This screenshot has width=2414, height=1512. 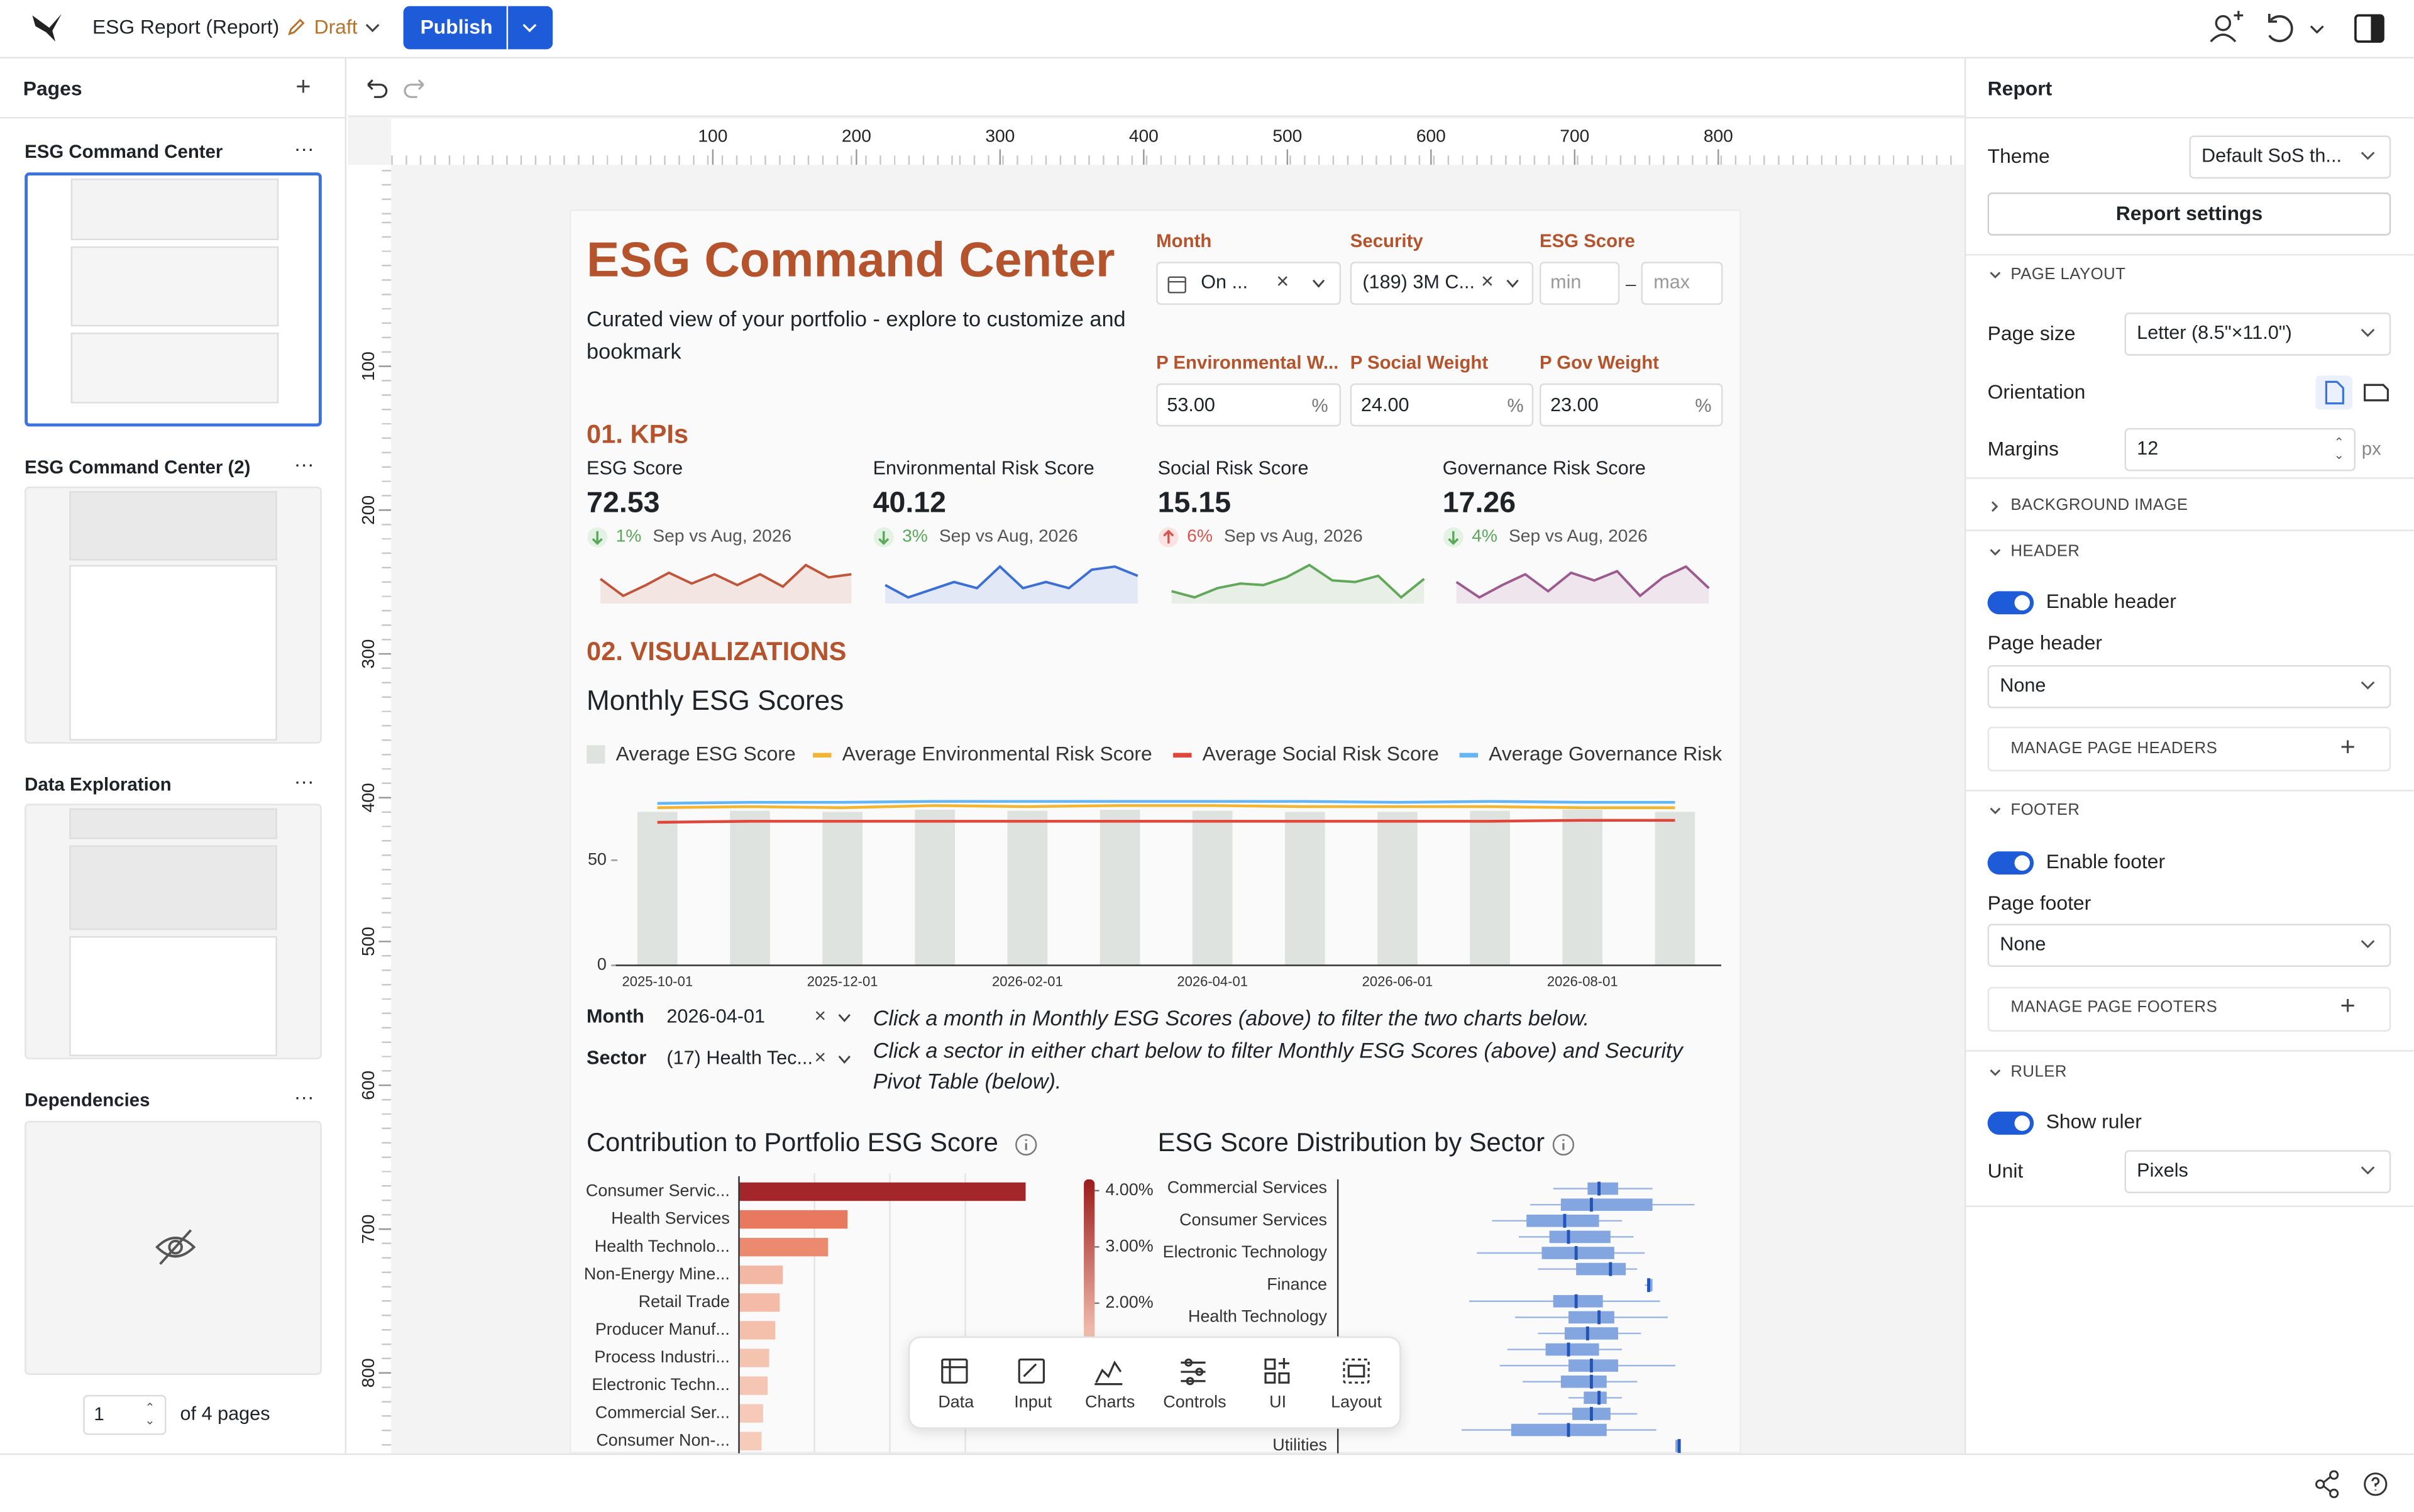 What do you see at coordinates (124, 151) in the screenshot?
I see `page-name: ESG Command Center` at bounding box center [124, 151].